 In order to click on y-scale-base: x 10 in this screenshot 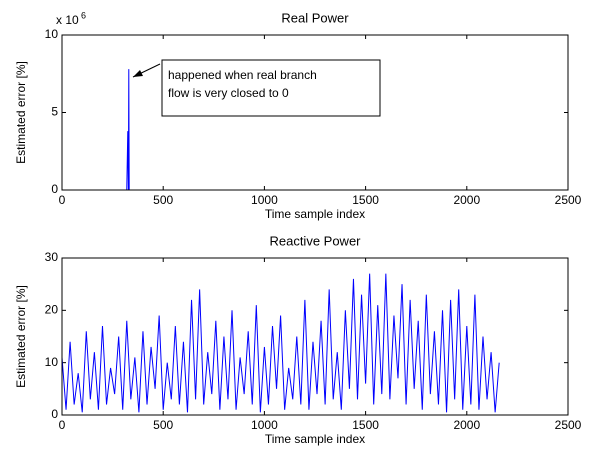, I will do `click(67, 20)`.